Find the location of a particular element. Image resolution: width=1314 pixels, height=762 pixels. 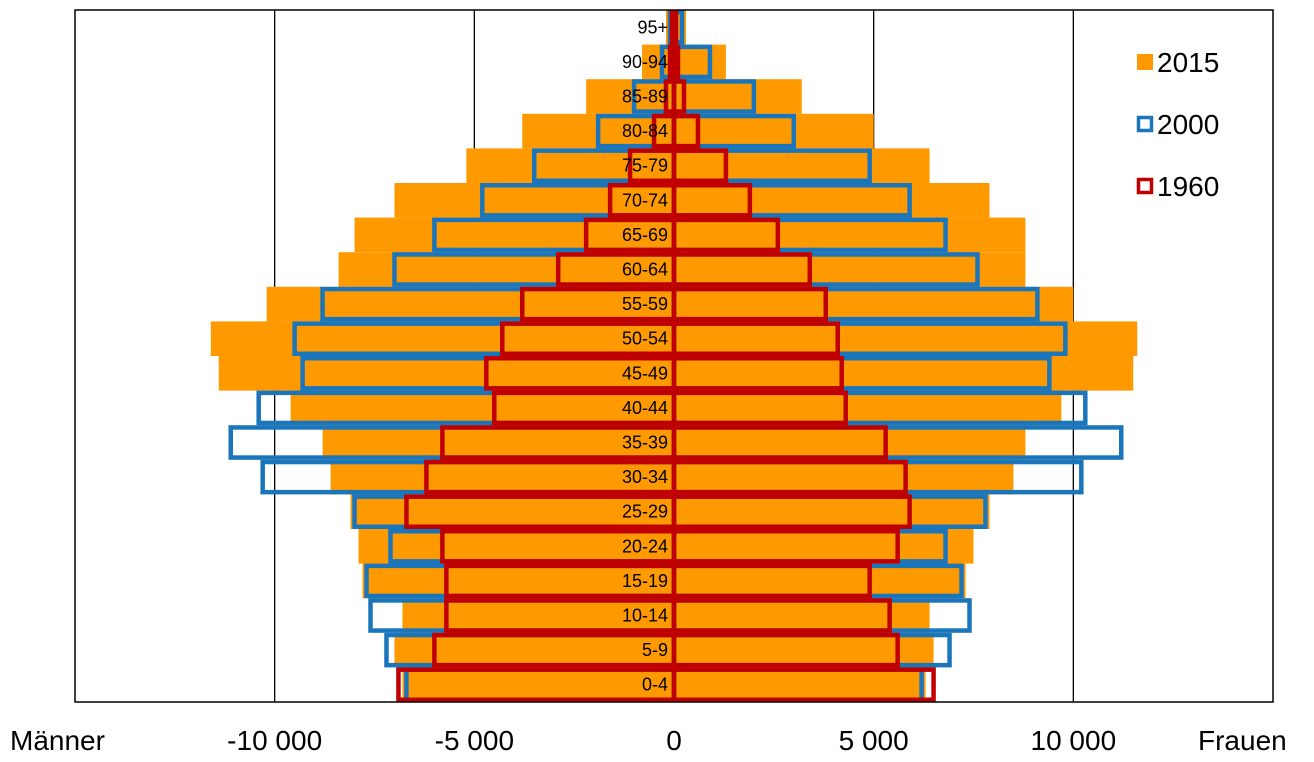

age-label-30-34: 30-34 is located at coordinates (645, 477).